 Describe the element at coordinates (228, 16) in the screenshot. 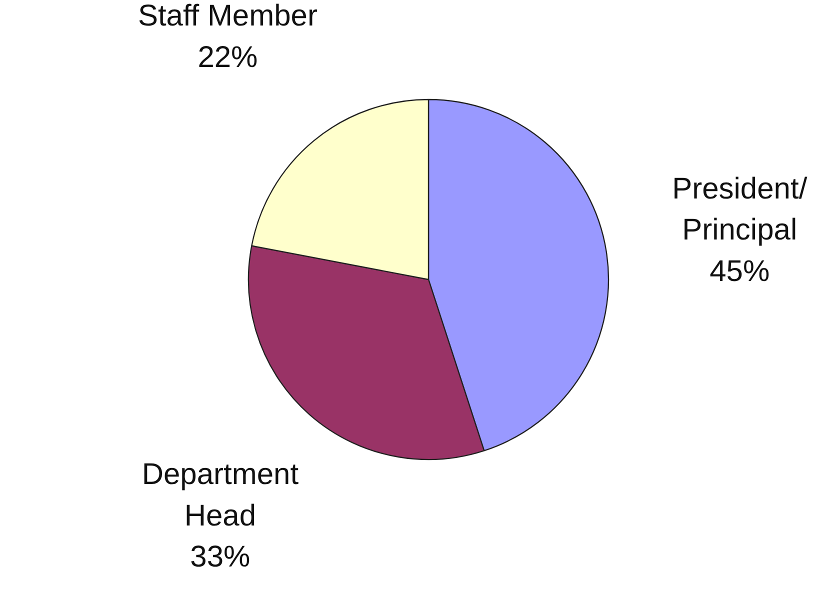

I see `slice-label: Staff Member` at that location.